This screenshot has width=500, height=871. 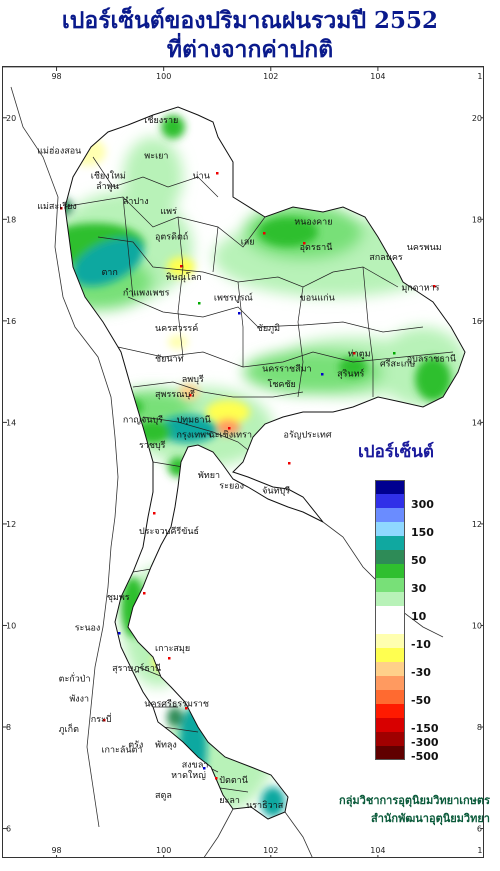 What do you see at coordinates (286, 369) in the screenshot?
I see `province-label: นครราชสีมา` at bounding box center [286, 369].